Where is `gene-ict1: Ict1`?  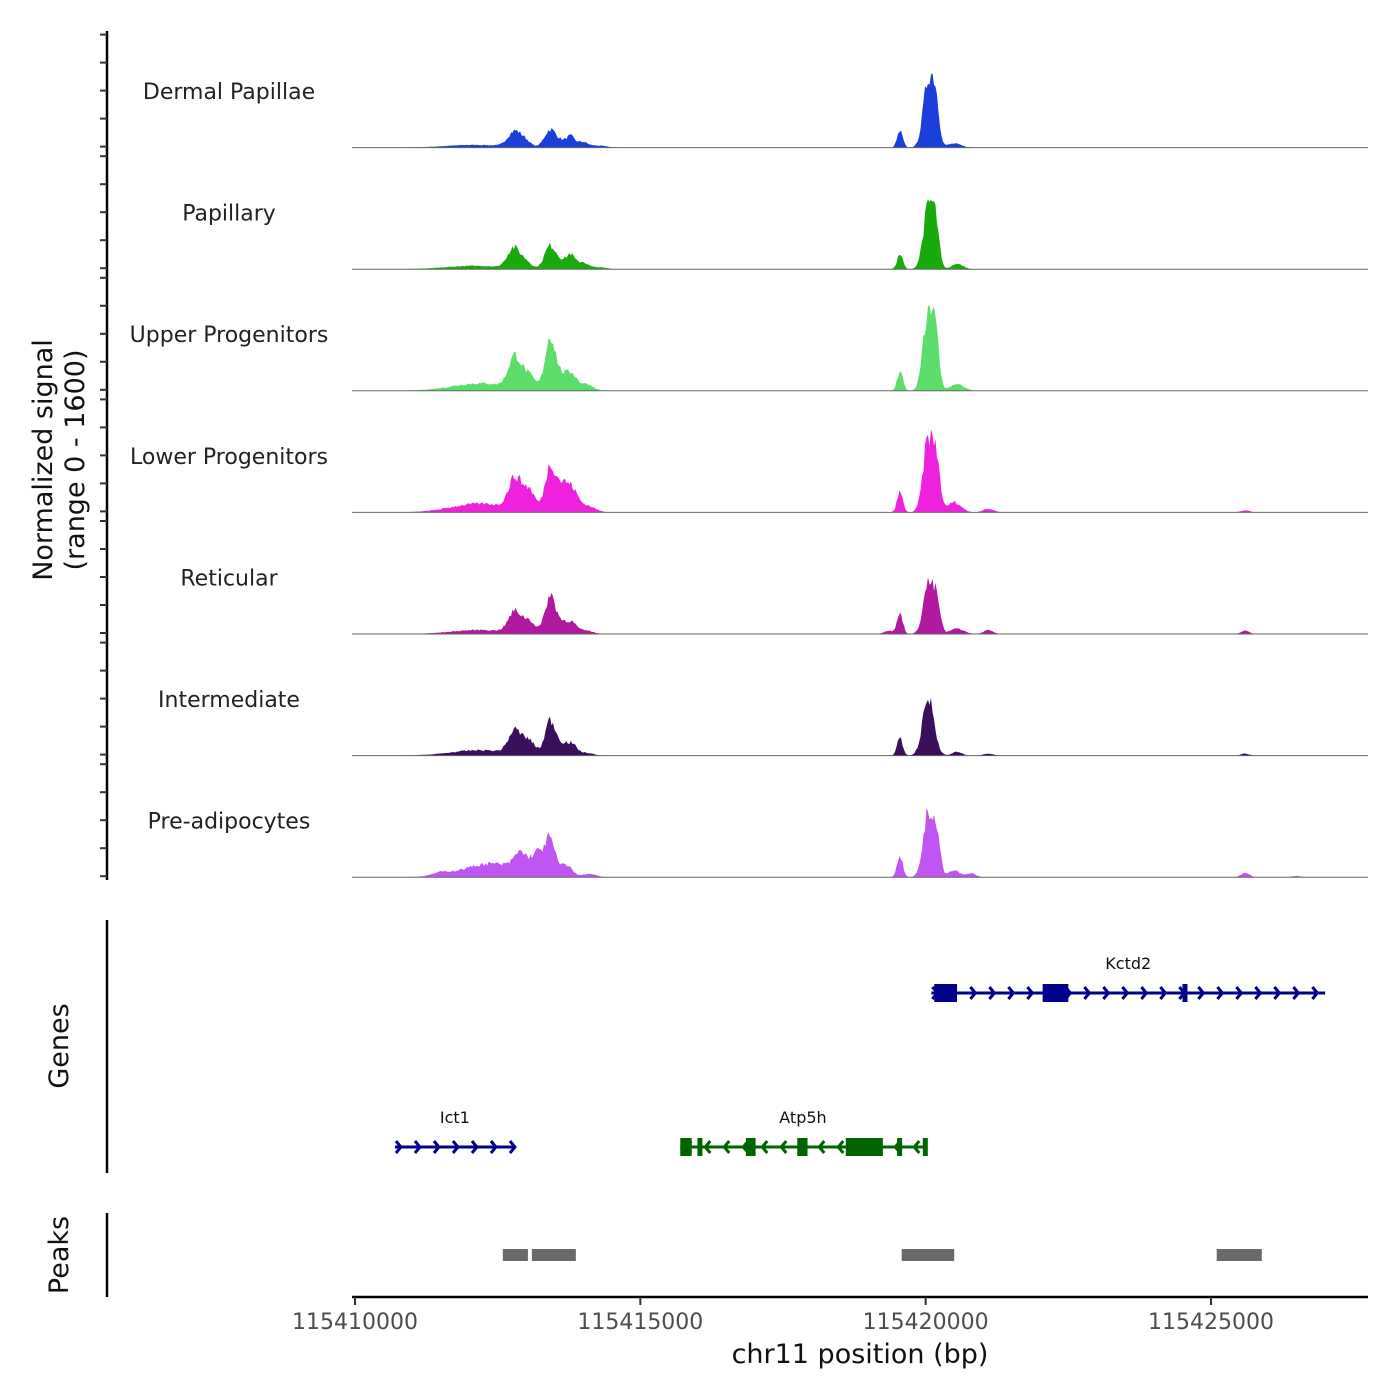 gene-ict1: Ict1 is located at coordinates (455, 1131).